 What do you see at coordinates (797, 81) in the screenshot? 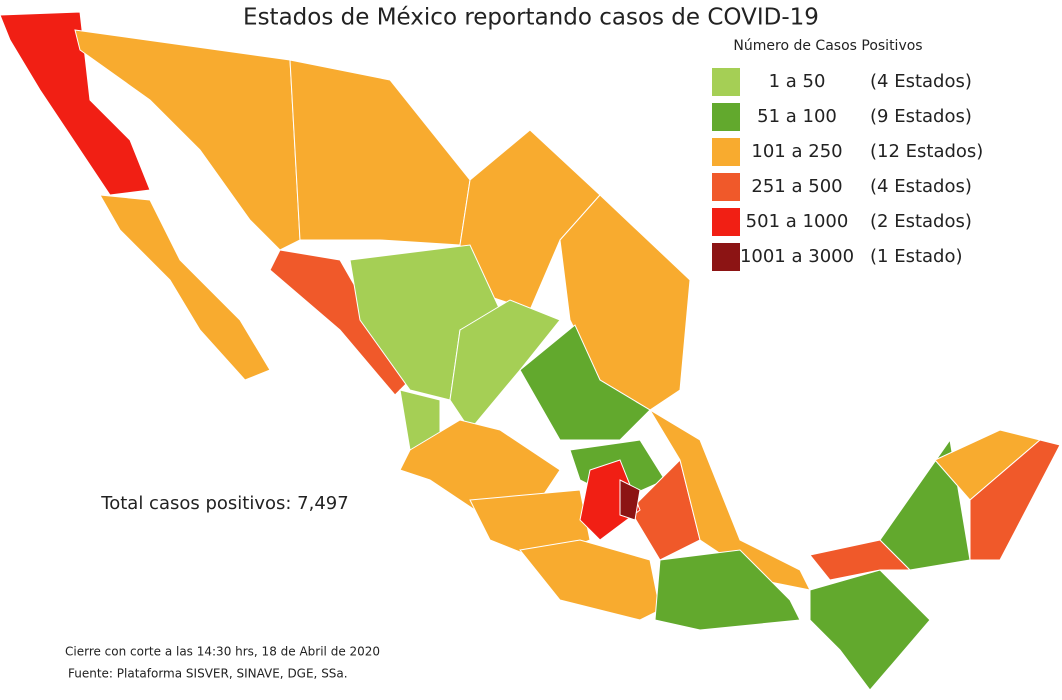
I see `legend-range: 1 a 50` at bounding box center [797, 81].